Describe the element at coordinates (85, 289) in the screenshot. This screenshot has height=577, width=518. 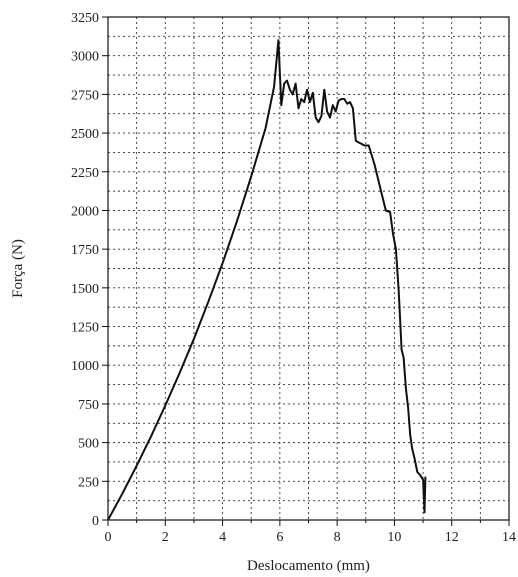
I see `y-tick-label: 1500` at that location.